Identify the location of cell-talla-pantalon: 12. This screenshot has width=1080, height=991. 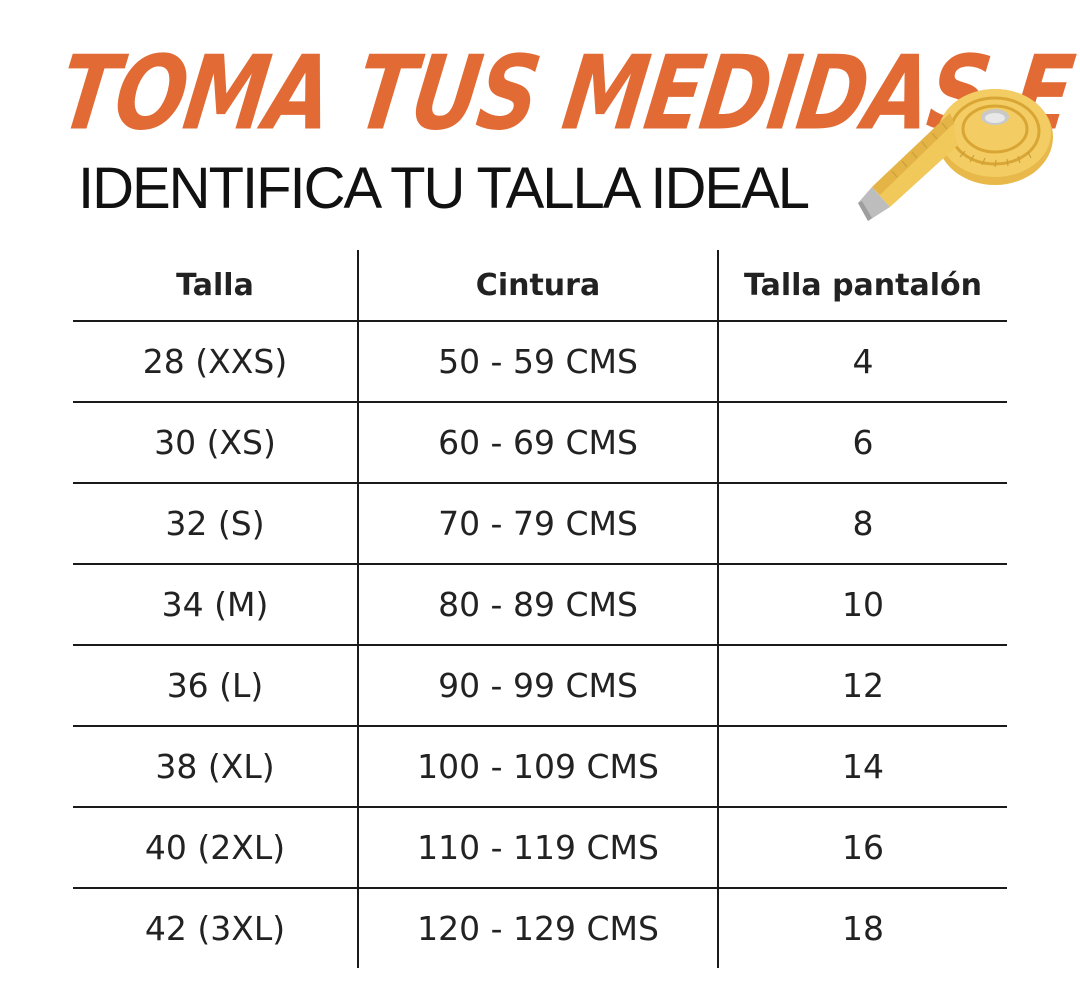
(862, 686).